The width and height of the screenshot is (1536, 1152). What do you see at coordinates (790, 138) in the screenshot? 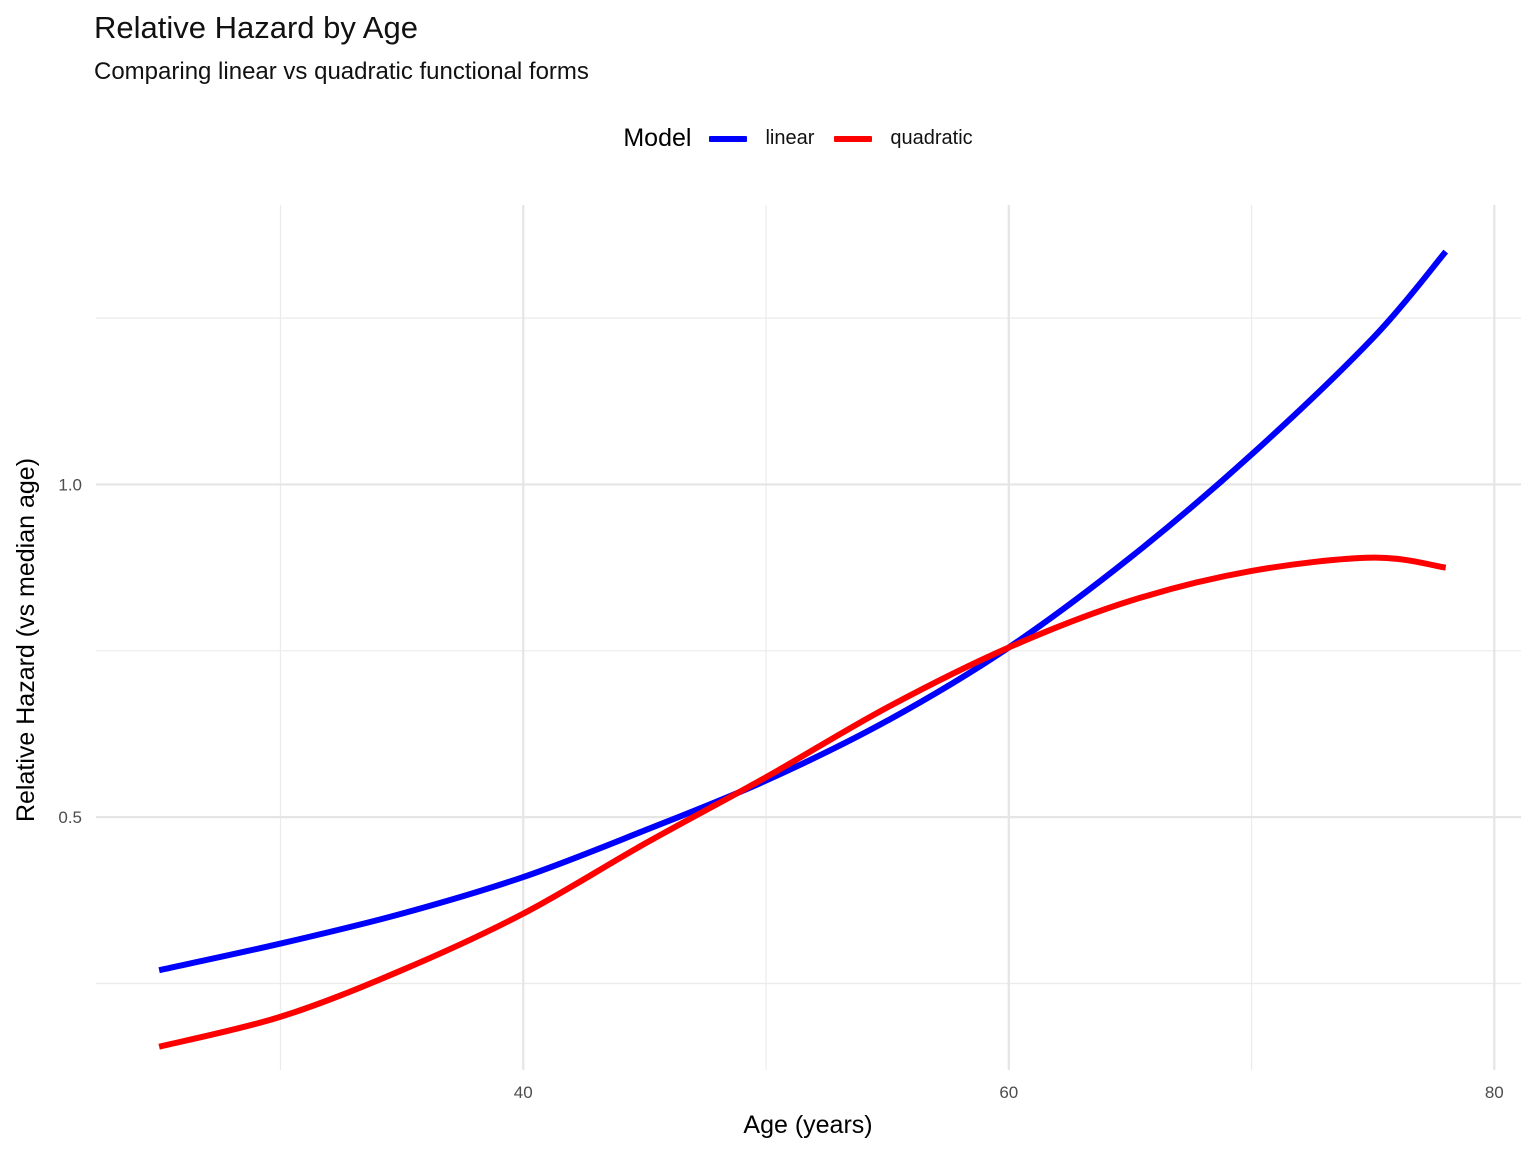
I see `legend-label-linear: linear` at bounding box center [790, 138].